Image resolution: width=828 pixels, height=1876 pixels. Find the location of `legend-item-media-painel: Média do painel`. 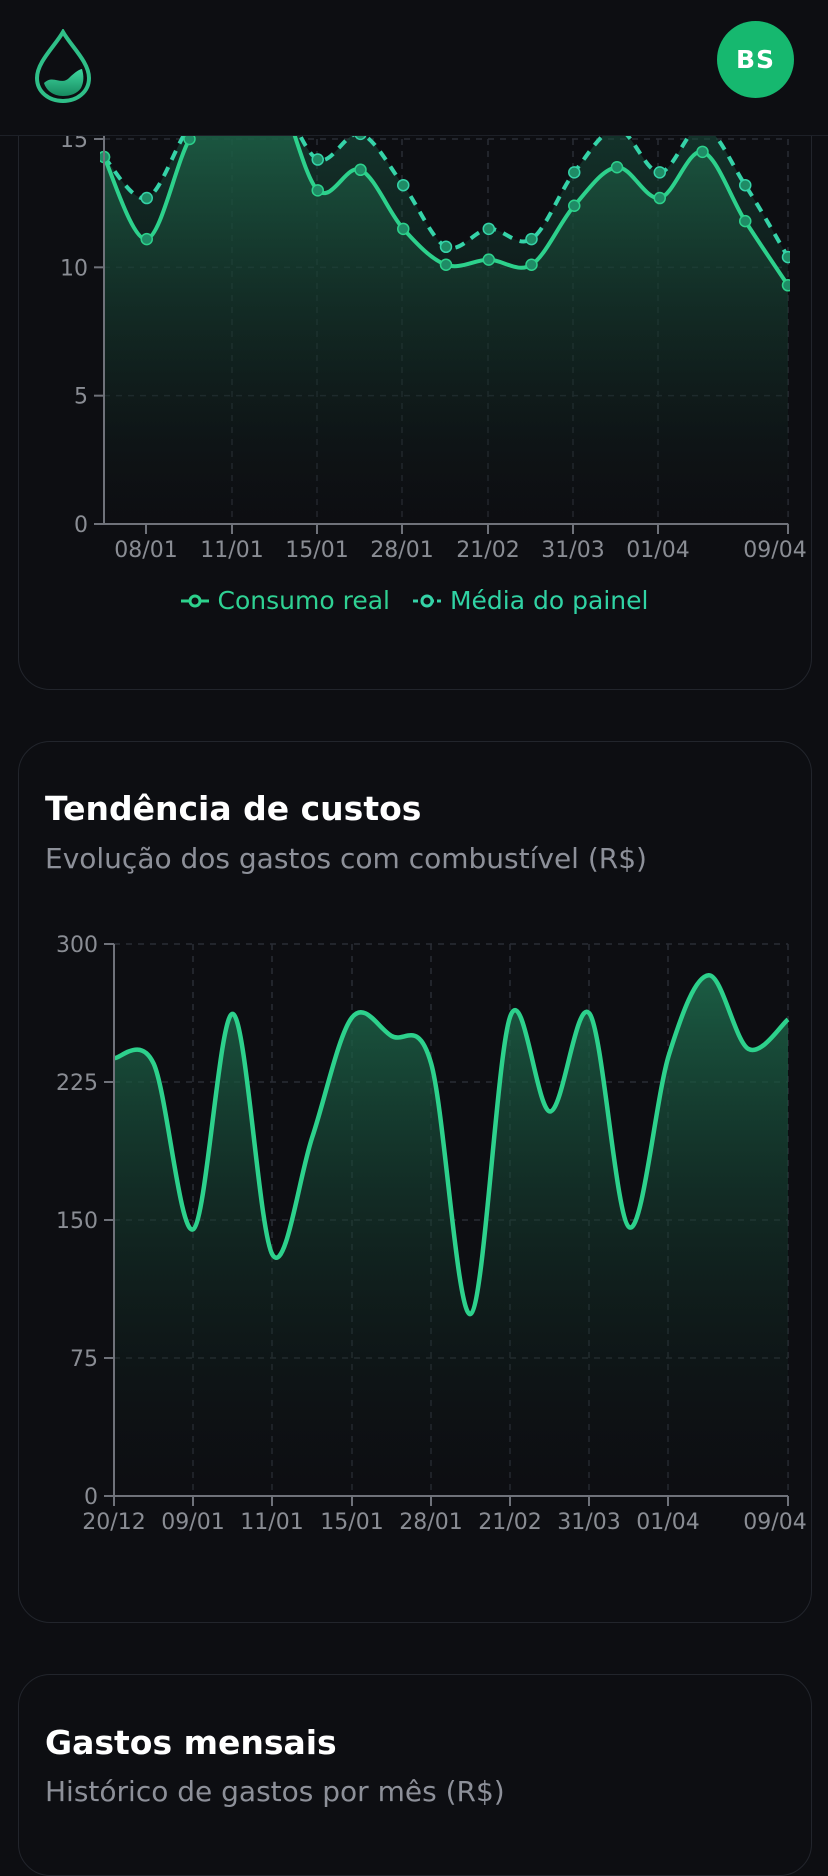

legend-item-media-painel: Média do painel is located at coordinates (530, 600).